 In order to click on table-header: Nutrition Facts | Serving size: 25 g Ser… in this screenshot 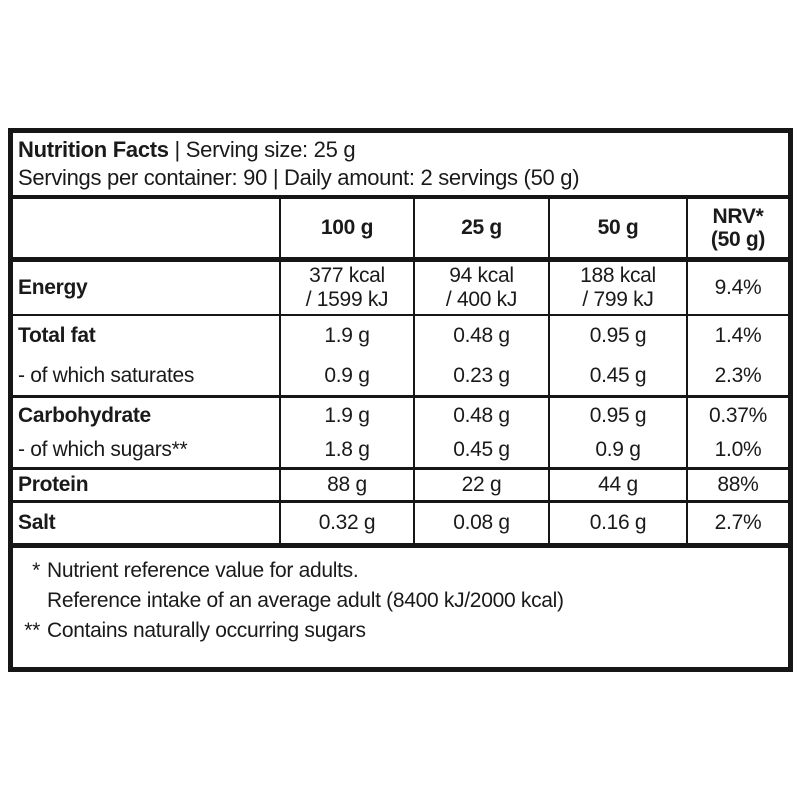, I will do `click(400, 166)`.